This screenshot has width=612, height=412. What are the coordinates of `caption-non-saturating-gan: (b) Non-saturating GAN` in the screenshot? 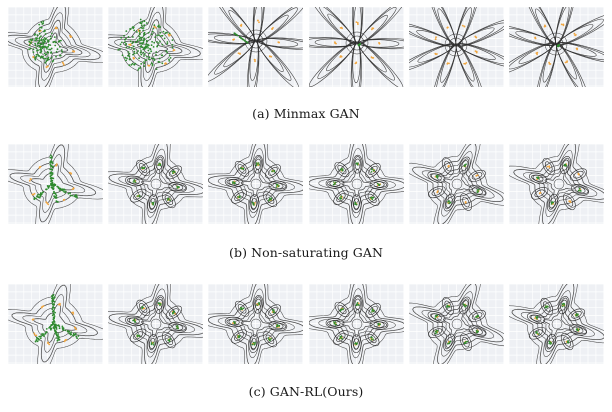 It's located at (306, 252).